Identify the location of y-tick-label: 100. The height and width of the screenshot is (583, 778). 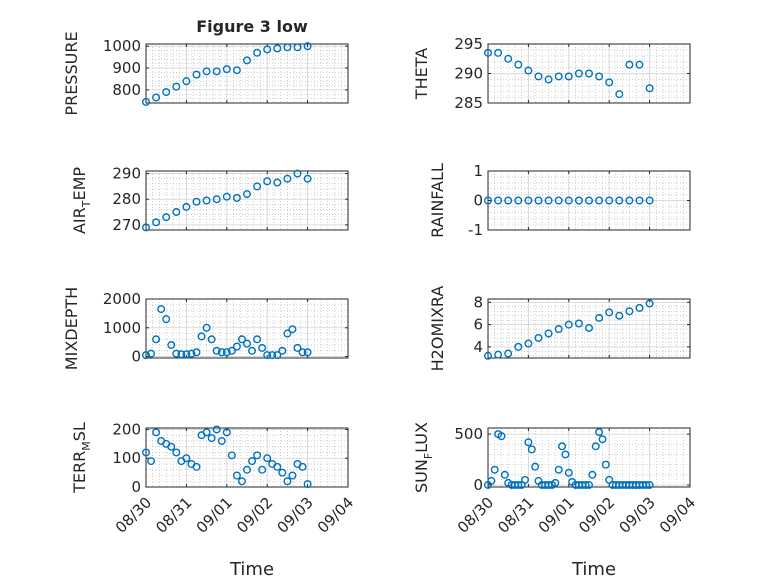
(126, 458).